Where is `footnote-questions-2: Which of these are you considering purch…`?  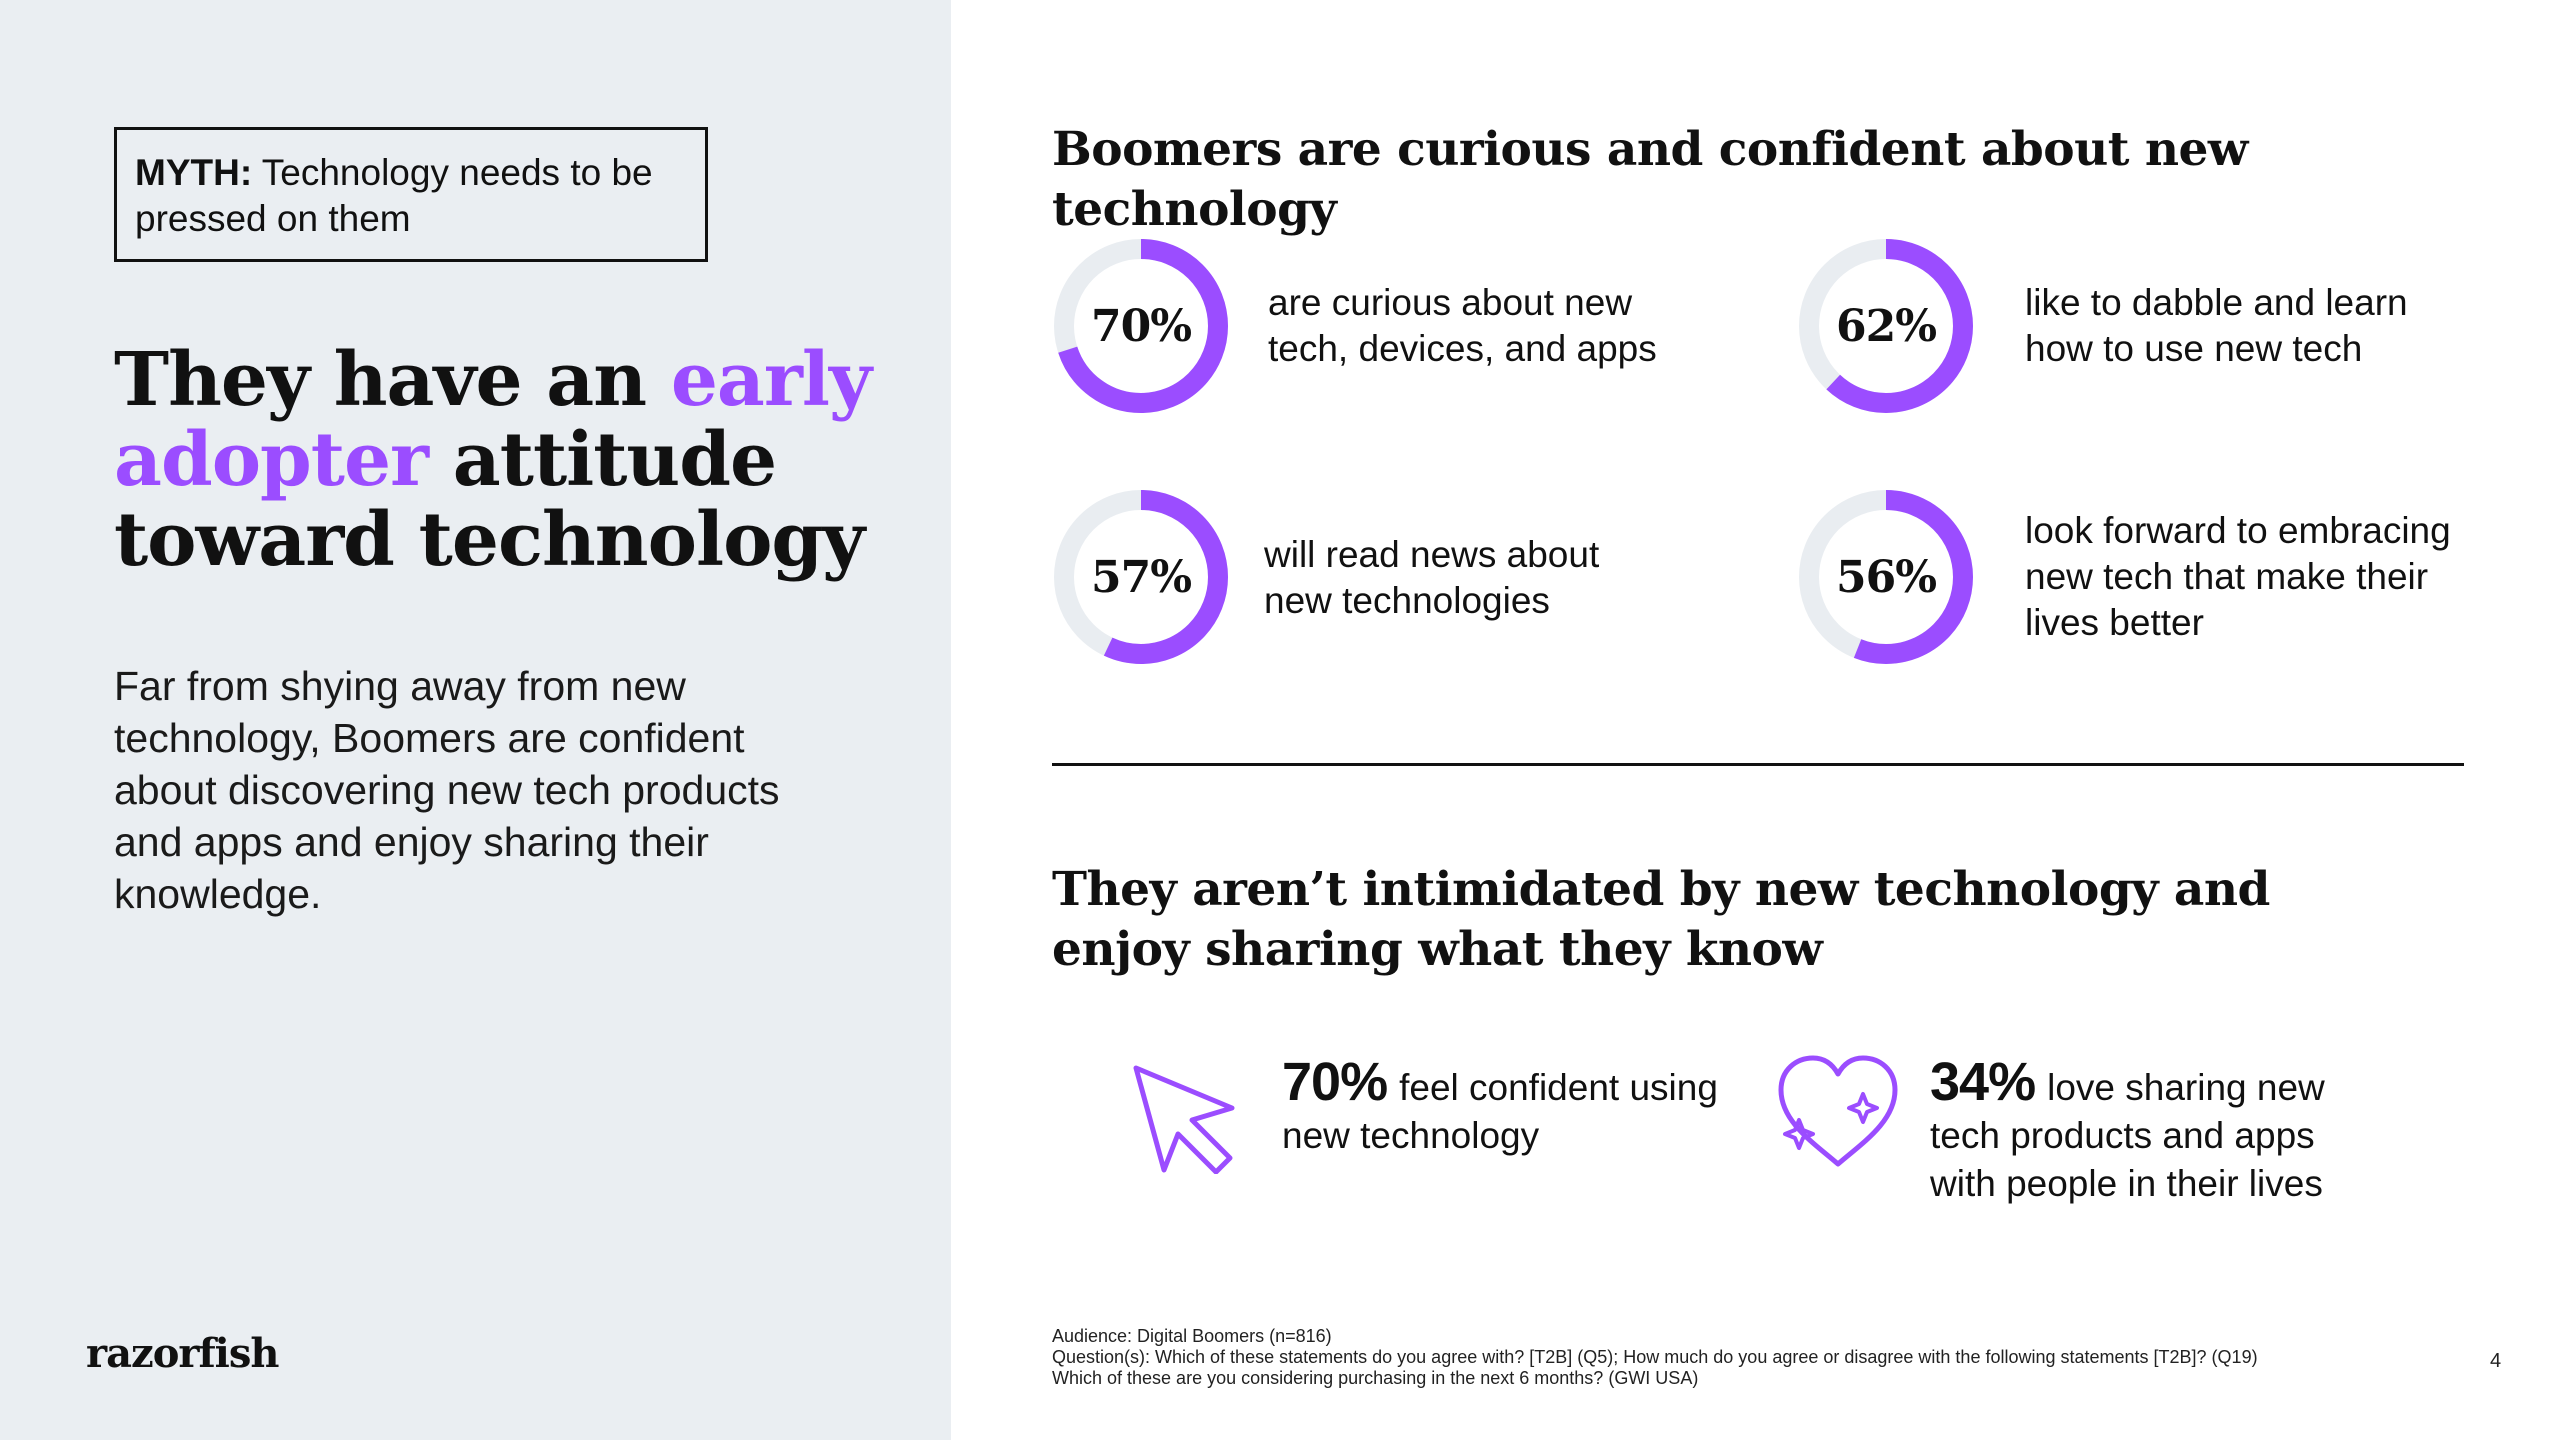
footnote-questions-2: Which of these are you considering purch… is located at coordinates (1375, 1378).